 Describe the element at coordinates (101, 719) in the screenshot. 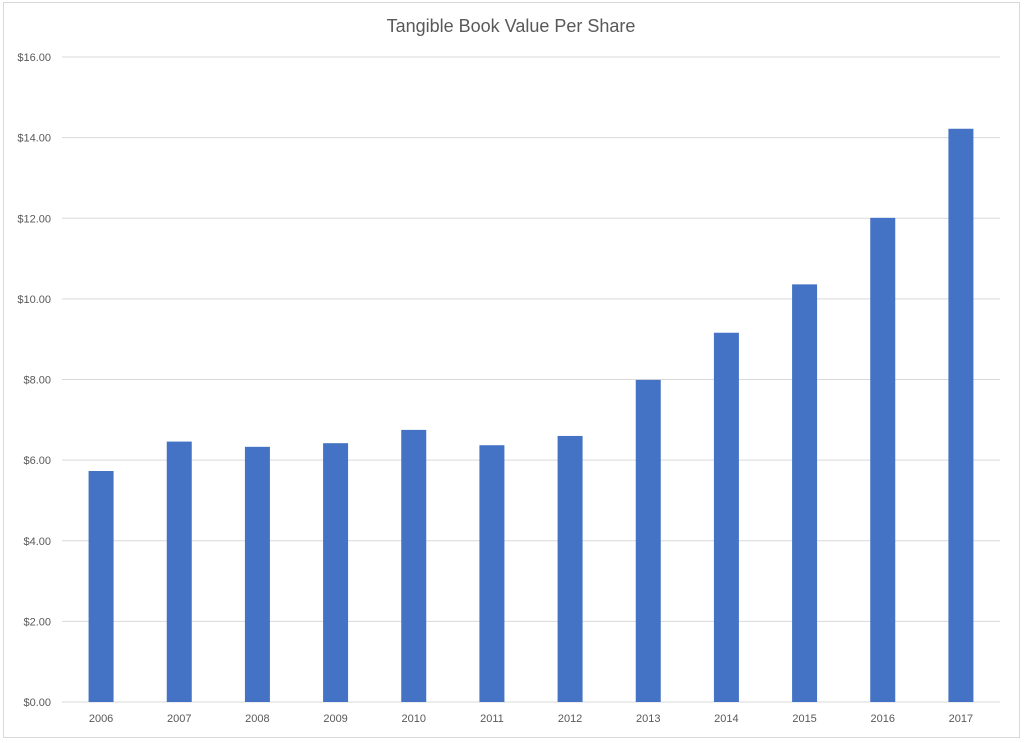

I see `x-tick-label: 2006` at that location.